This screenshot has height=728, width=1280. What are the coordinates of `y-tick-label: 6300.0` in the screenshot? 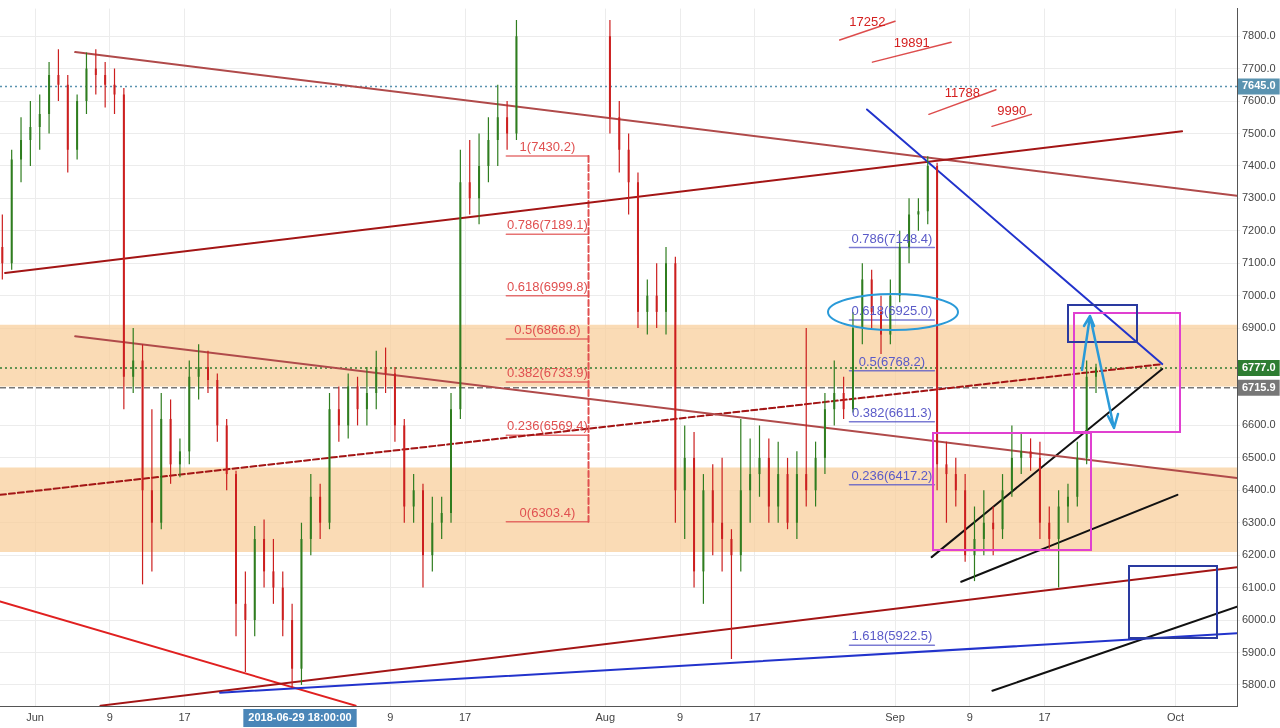 It's located at (1259, 521).